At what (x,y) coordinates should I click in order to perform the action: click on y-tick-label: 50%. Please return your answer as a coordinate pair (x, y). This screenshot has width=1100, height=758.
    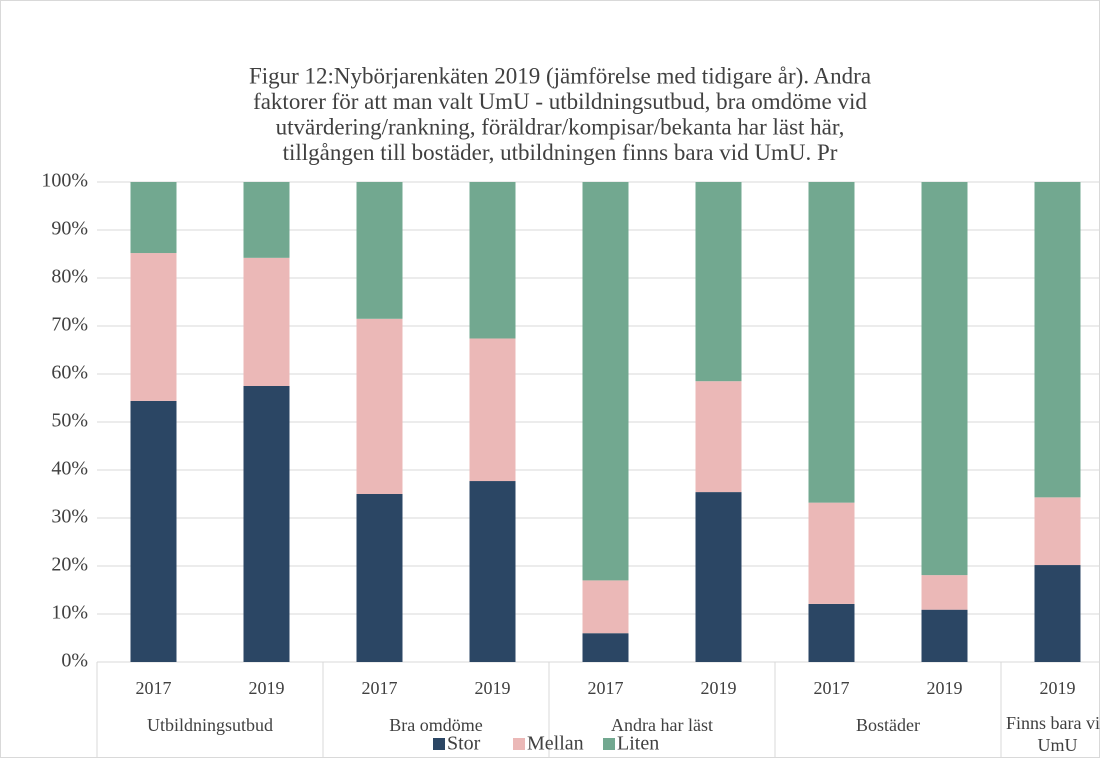
    Looking at the image, I should click on (69, 421).